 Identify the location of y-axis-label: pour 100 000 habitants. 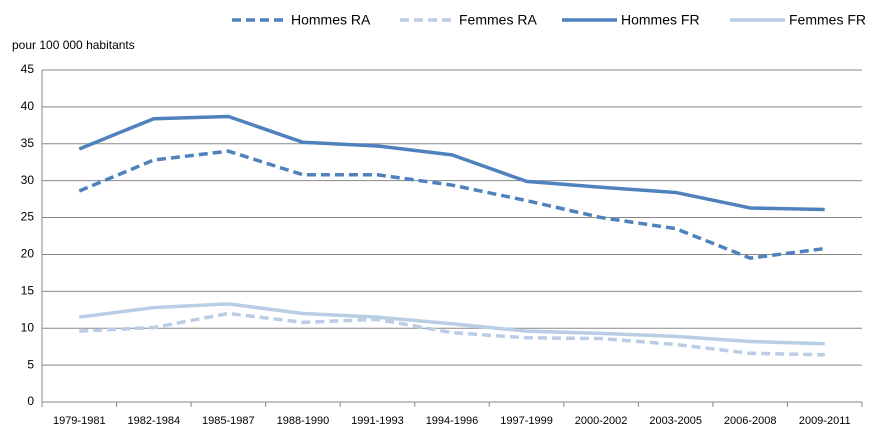
(73, 45).